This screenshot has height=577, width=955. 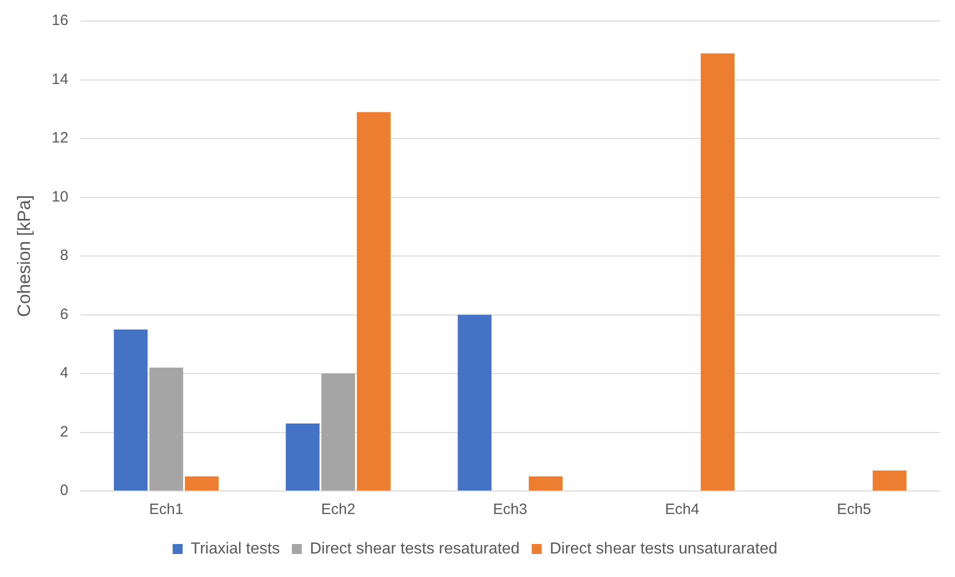 I want to click on y-tick-label: 16, so click(x=60, y=21).